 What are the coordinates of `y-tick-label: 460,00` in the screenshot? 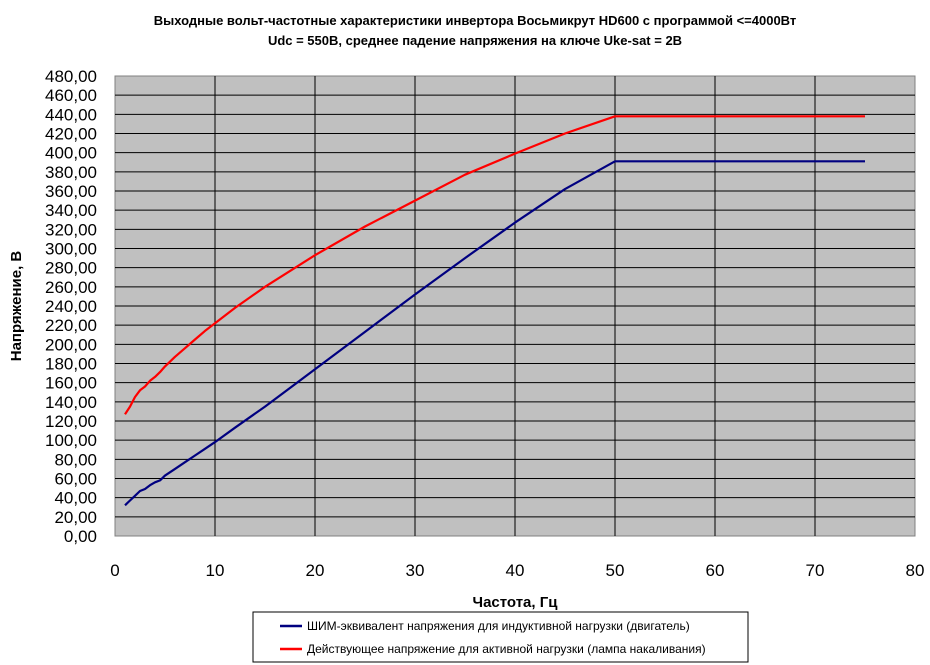 It's located at (71, 95).